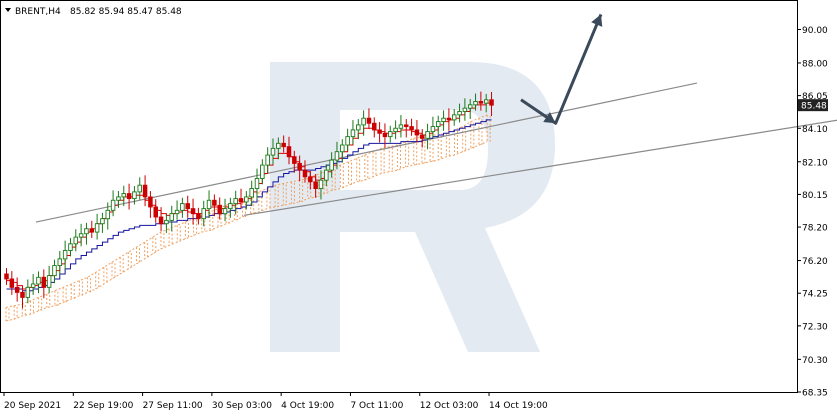 The height and width of the screenshot is (420, 837). Describe the element at coordinates (815, 31) in the screenshot. I see `price-tick-label: 90.00` at that location.